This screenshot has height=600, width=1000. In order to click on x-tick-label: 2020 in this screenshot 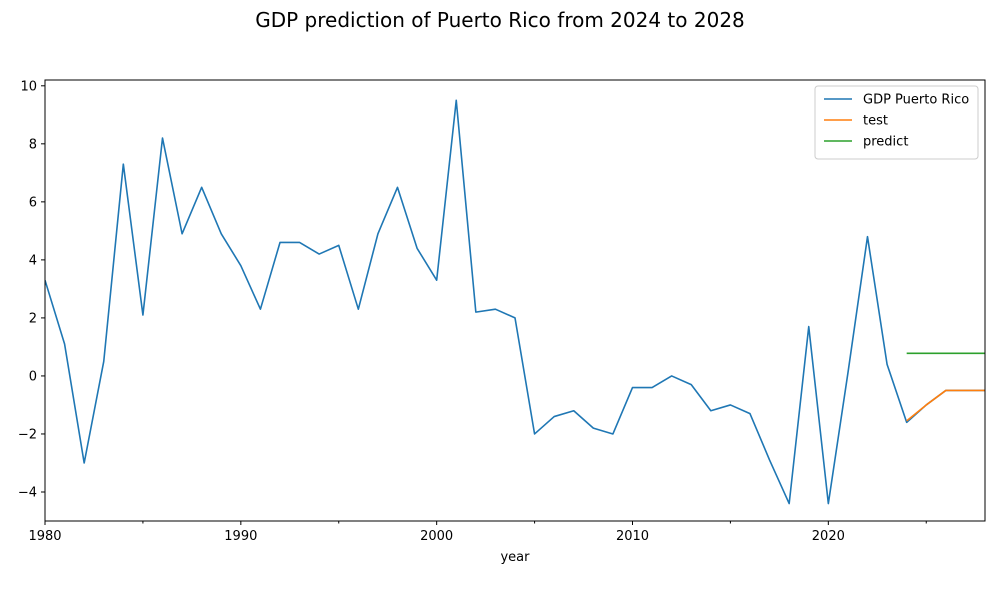, I will do `click(828, 536)`.